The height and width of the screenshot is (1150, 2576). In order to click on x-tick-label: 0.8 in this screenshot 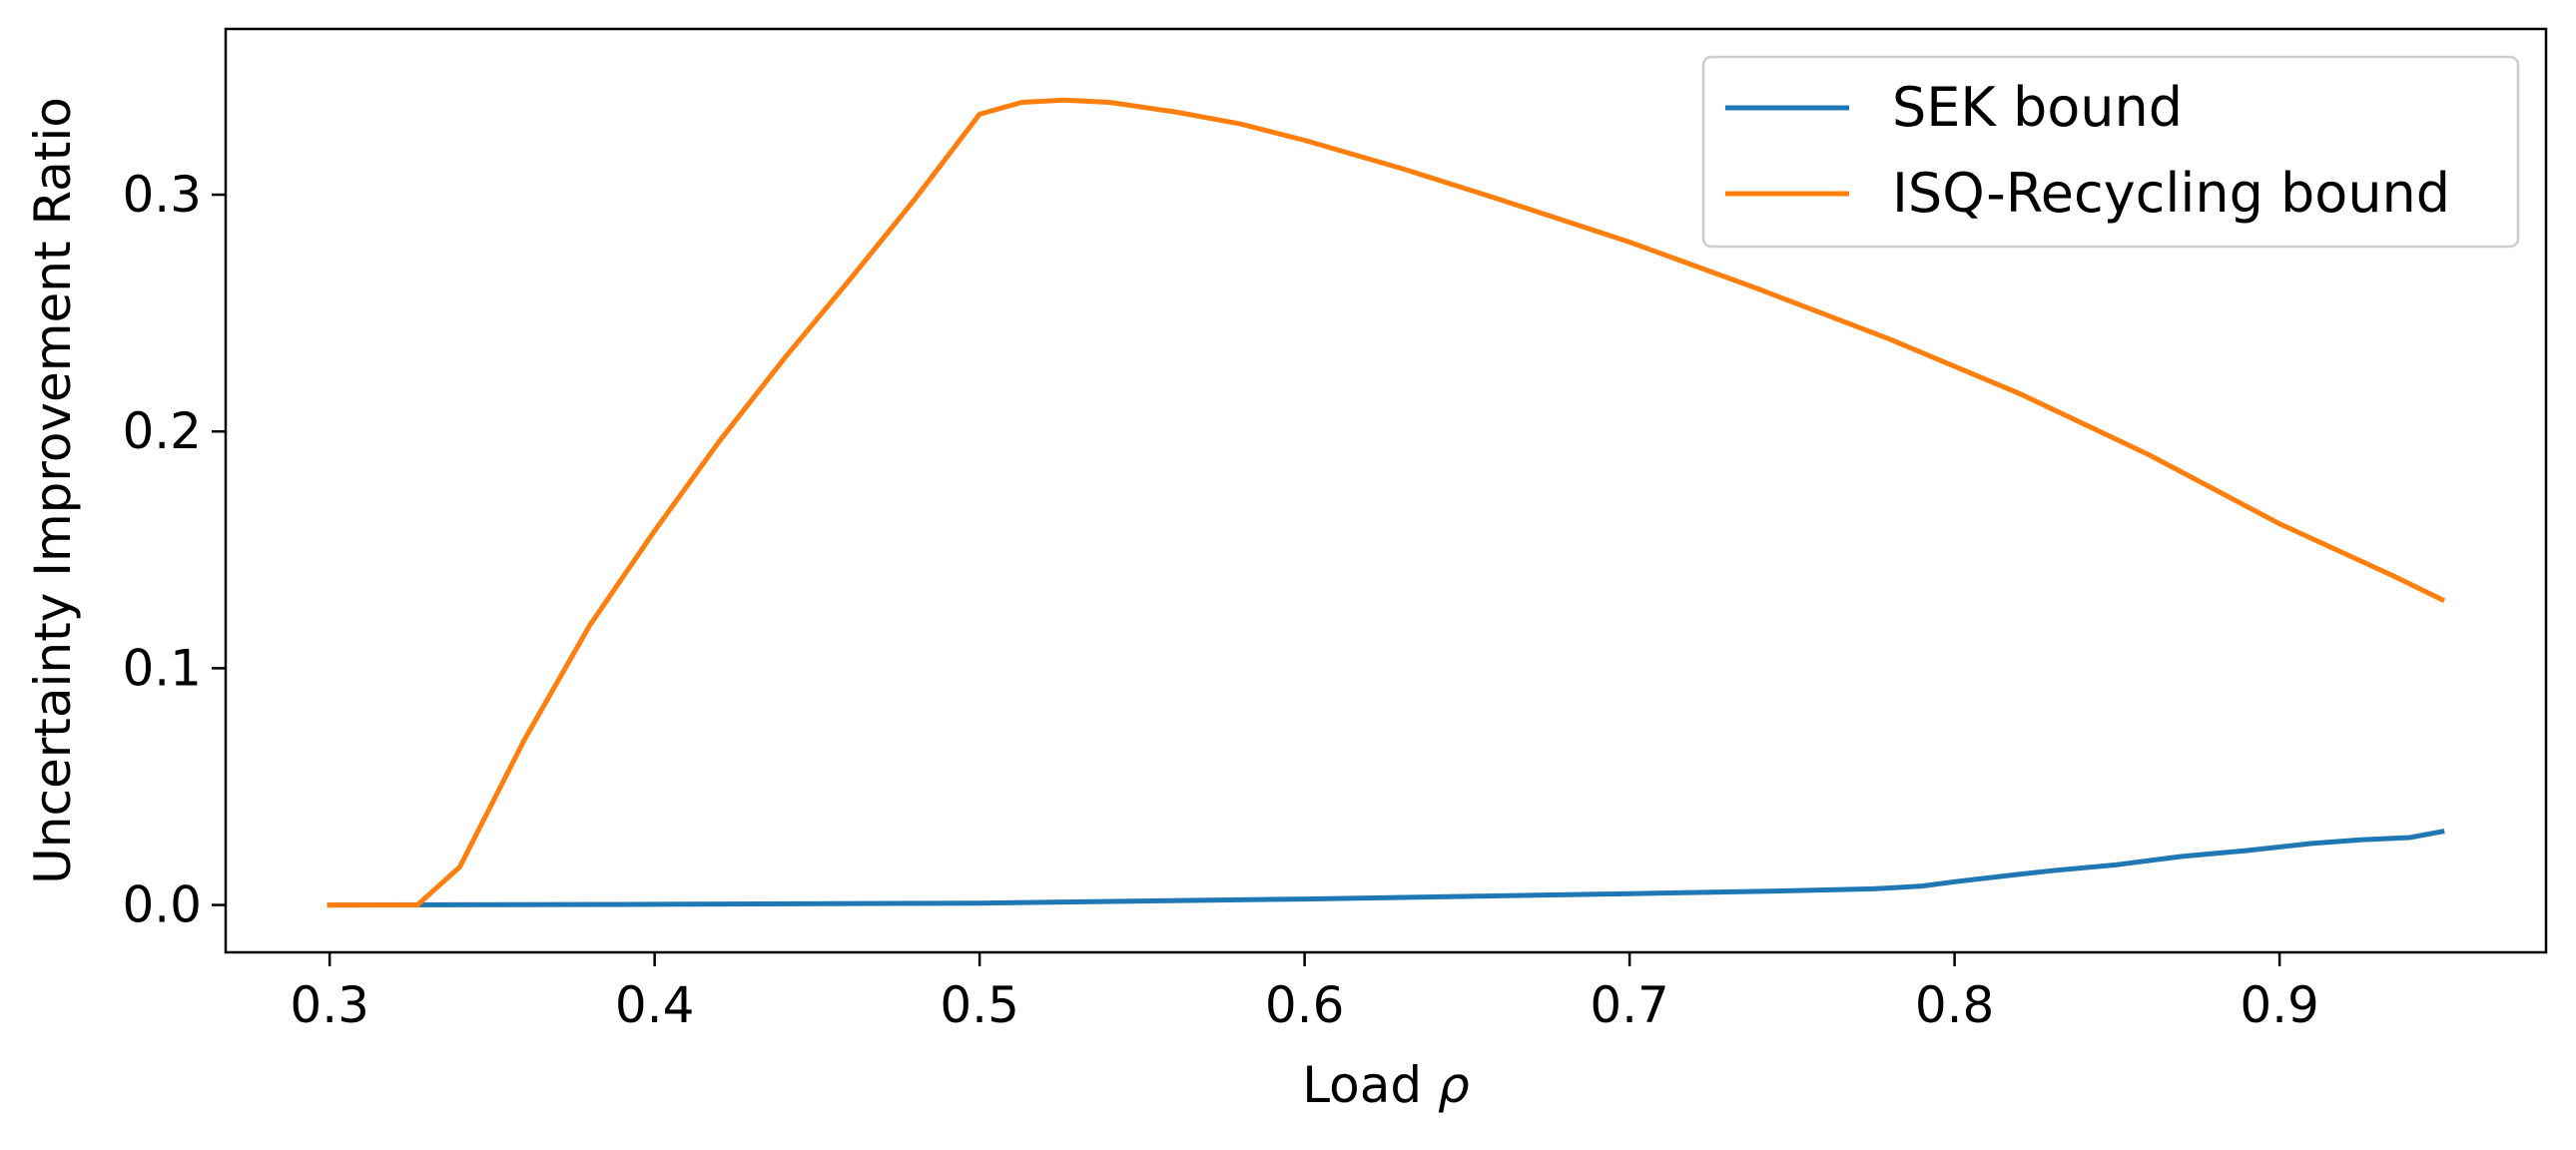, I will do `click(1955, 1005)`.